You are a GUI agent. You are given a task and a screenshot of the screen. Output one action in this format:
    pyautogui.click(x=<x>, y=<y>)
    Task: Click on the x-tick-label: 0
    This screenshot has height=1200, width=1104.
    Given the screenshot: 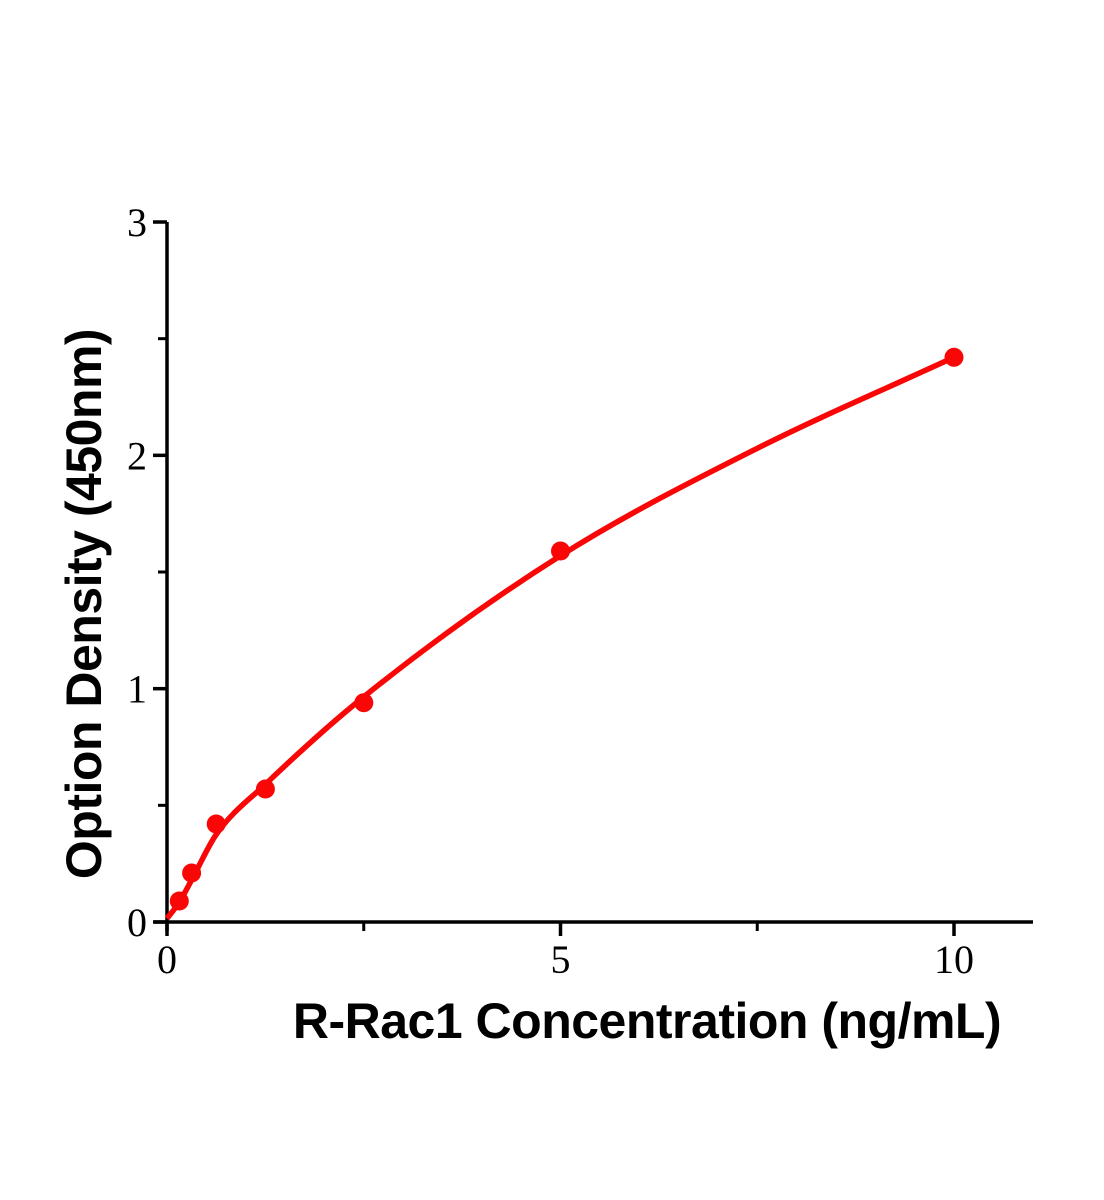 What is the action you would take?
    pyautogui.click(x=167, y=959)
    